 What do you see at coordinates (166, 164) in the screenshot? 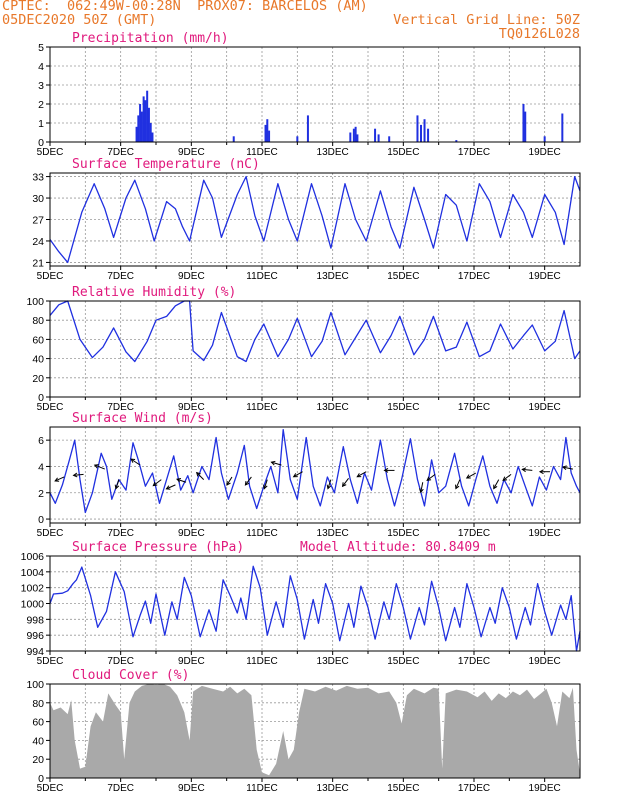
I see `panel-title: Surface Temperature (nC)` at bounding box center [166, 164].